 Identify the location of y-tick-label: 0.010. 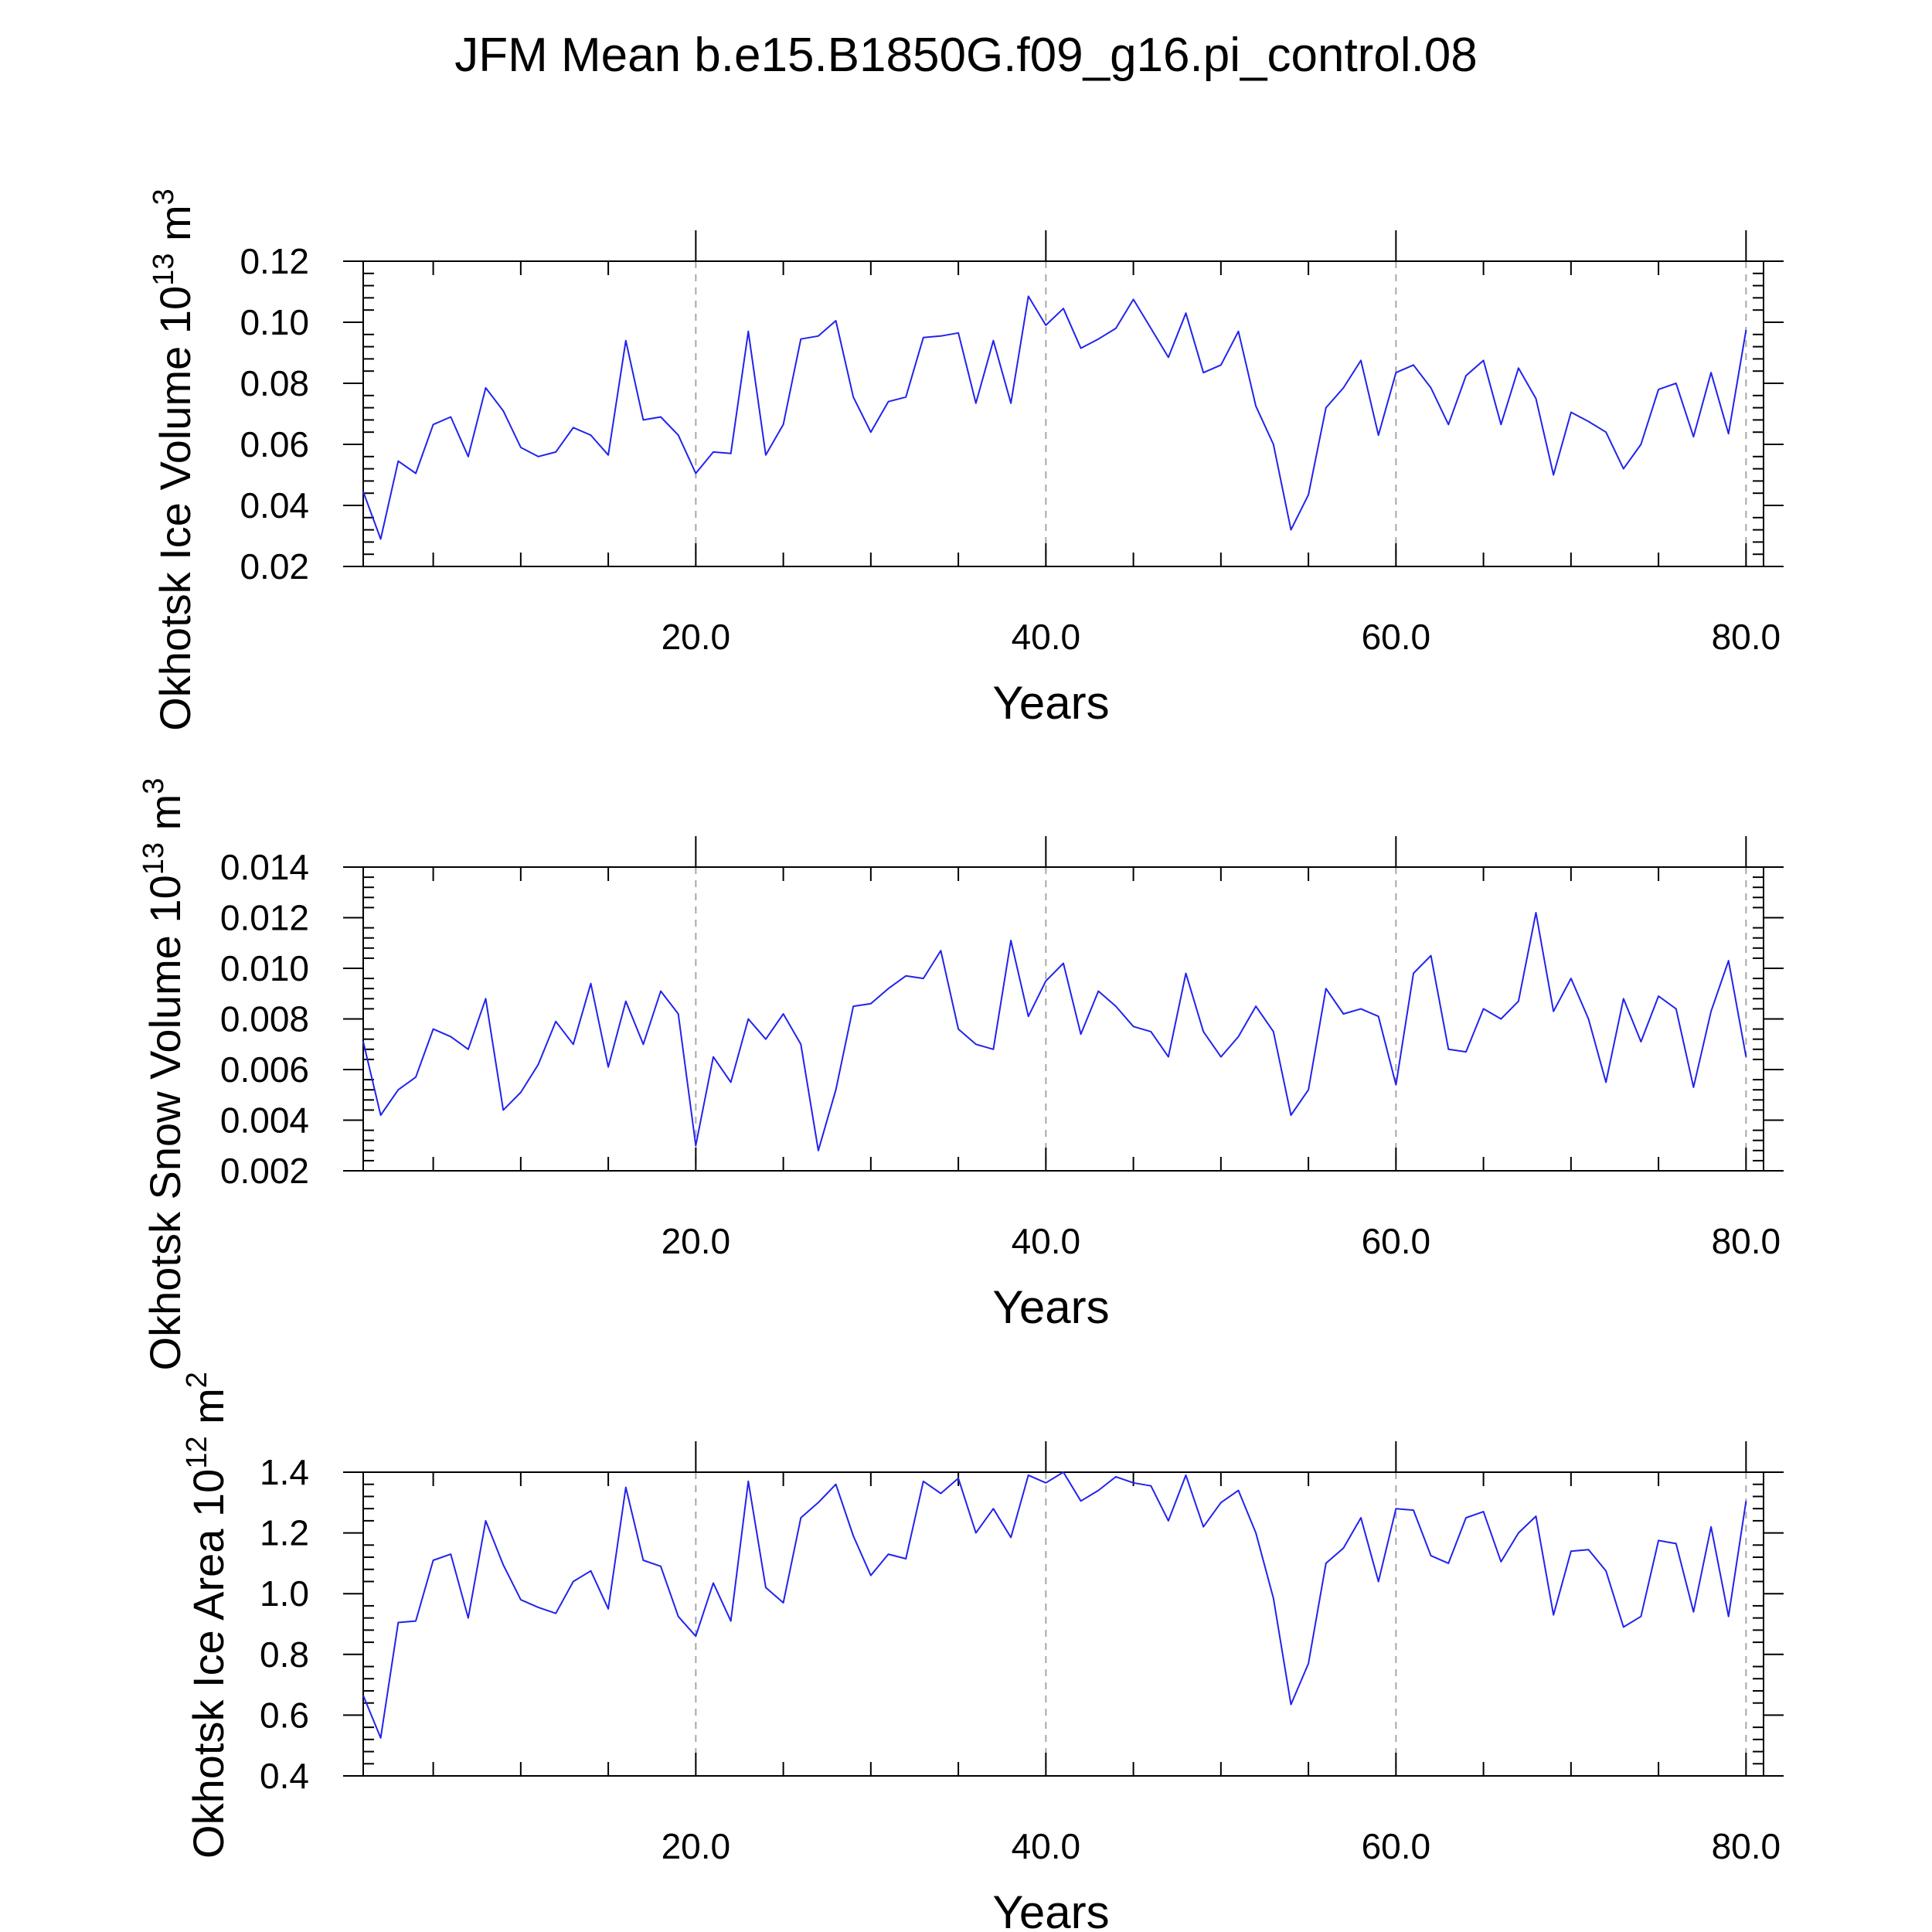
(264, 968).